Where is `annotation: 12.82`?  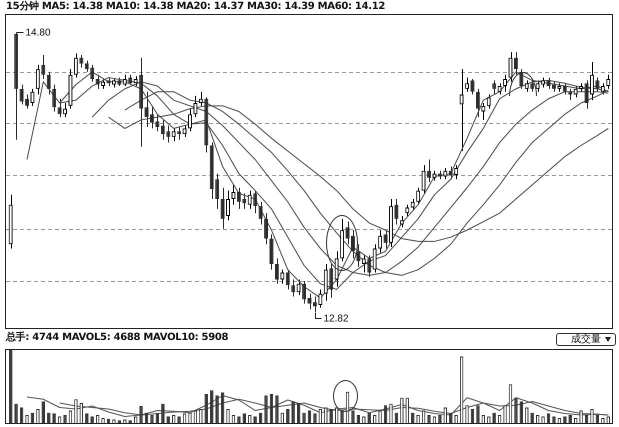
annotation: 12.82 is located at coordinates (336, 318).